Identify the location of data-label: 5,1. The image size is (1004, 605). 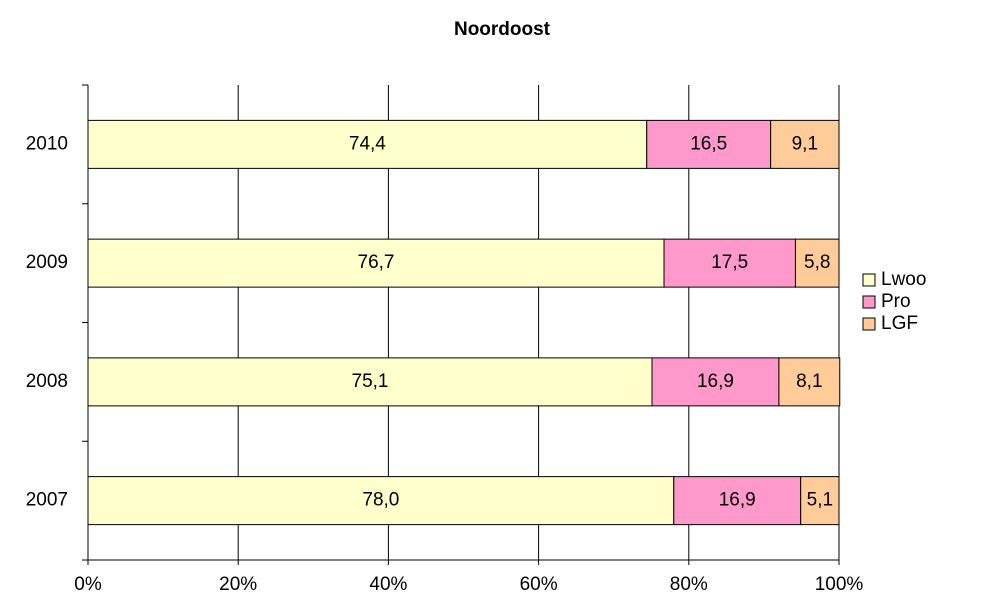
(820, 500).